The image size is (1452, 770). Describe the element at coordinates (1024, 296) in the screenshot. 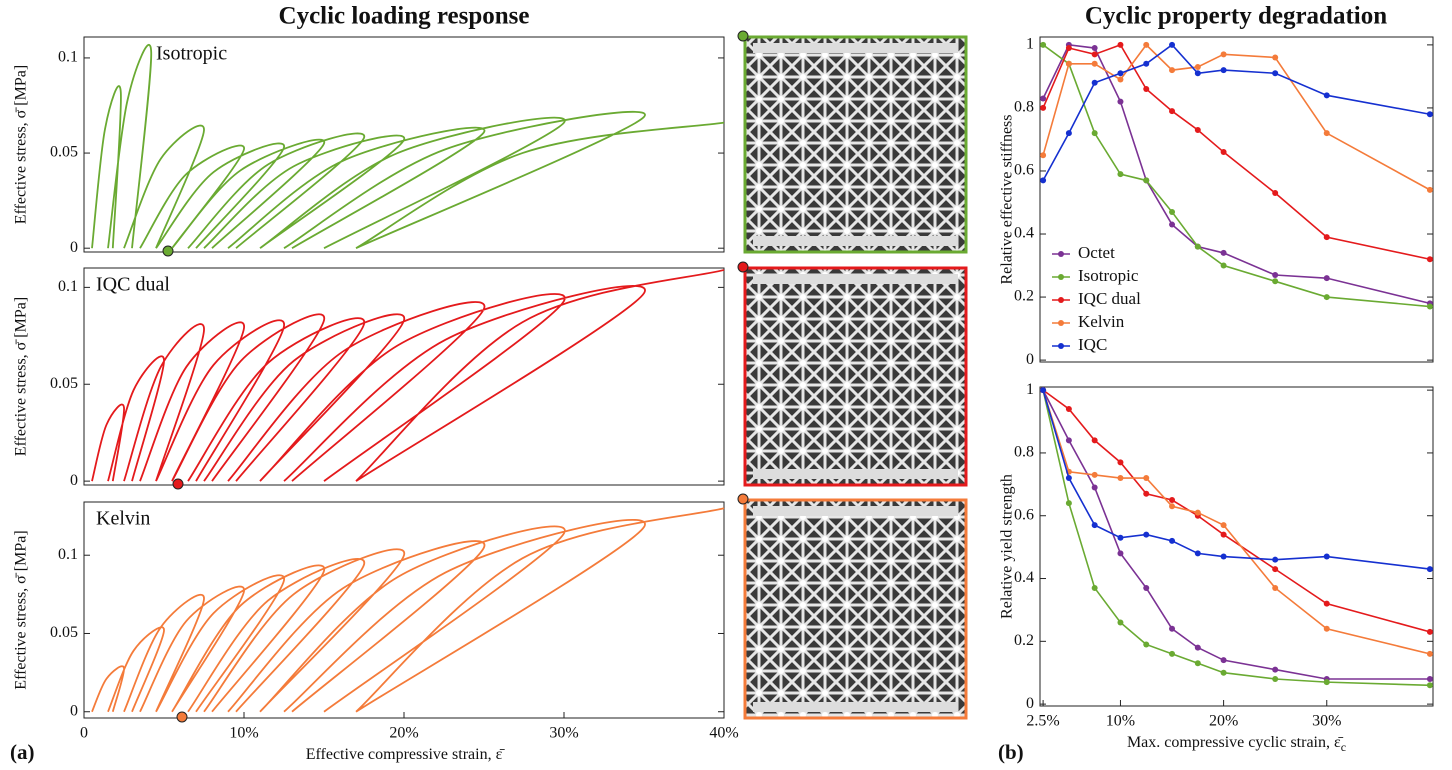

I see `y-tick-label: 0.2` at that location.